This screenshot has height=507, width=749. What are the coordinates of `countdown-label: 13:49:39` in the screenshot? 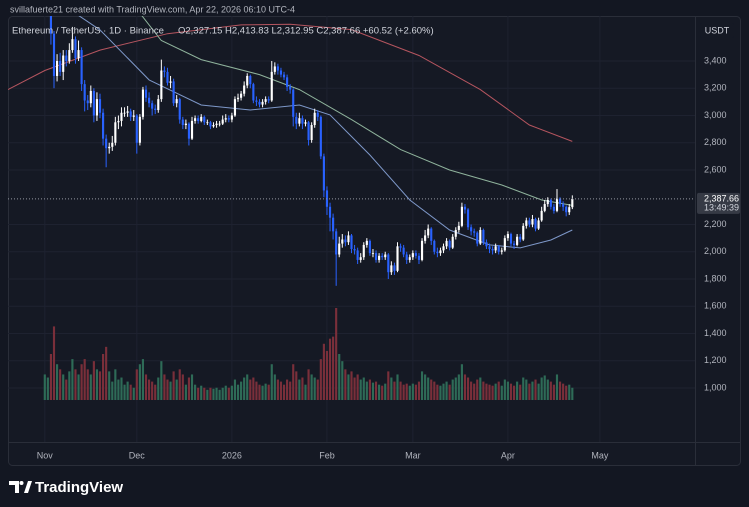 It's located at (721, 207).